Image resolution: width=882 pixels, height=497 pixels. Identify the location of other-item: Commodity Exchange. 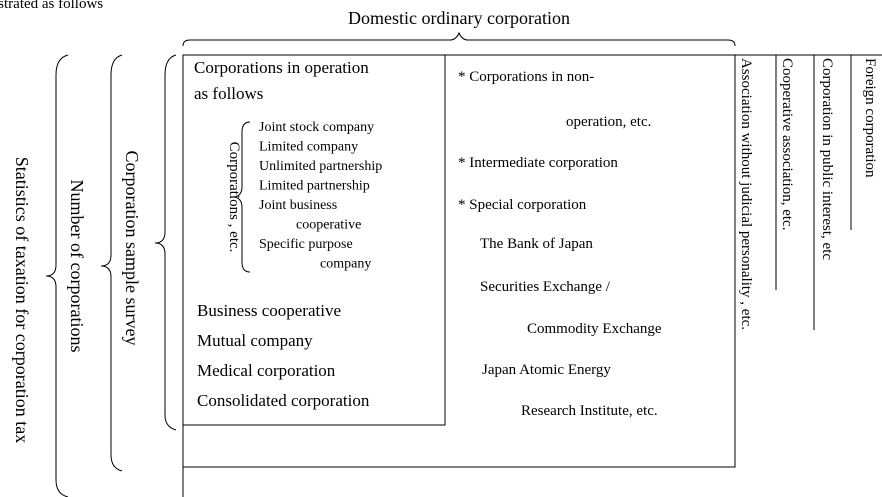
(594, 329).